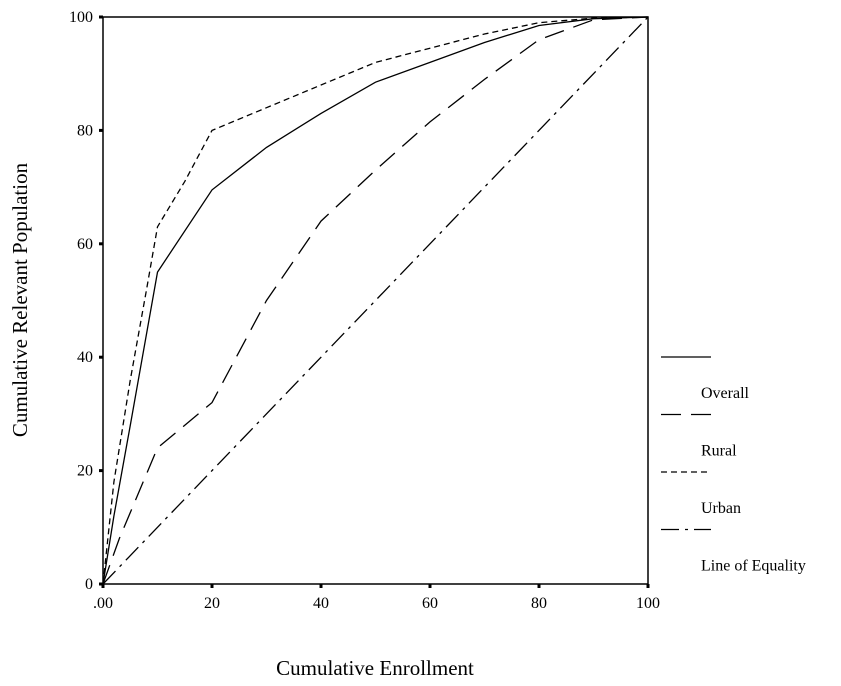 The image size is (841, 686). What do you see at coordinates (376, 598) in the screenshot?
I see `x-axis-ticks: .00 20 40 60 80 100` at bounding box center [376, 598].